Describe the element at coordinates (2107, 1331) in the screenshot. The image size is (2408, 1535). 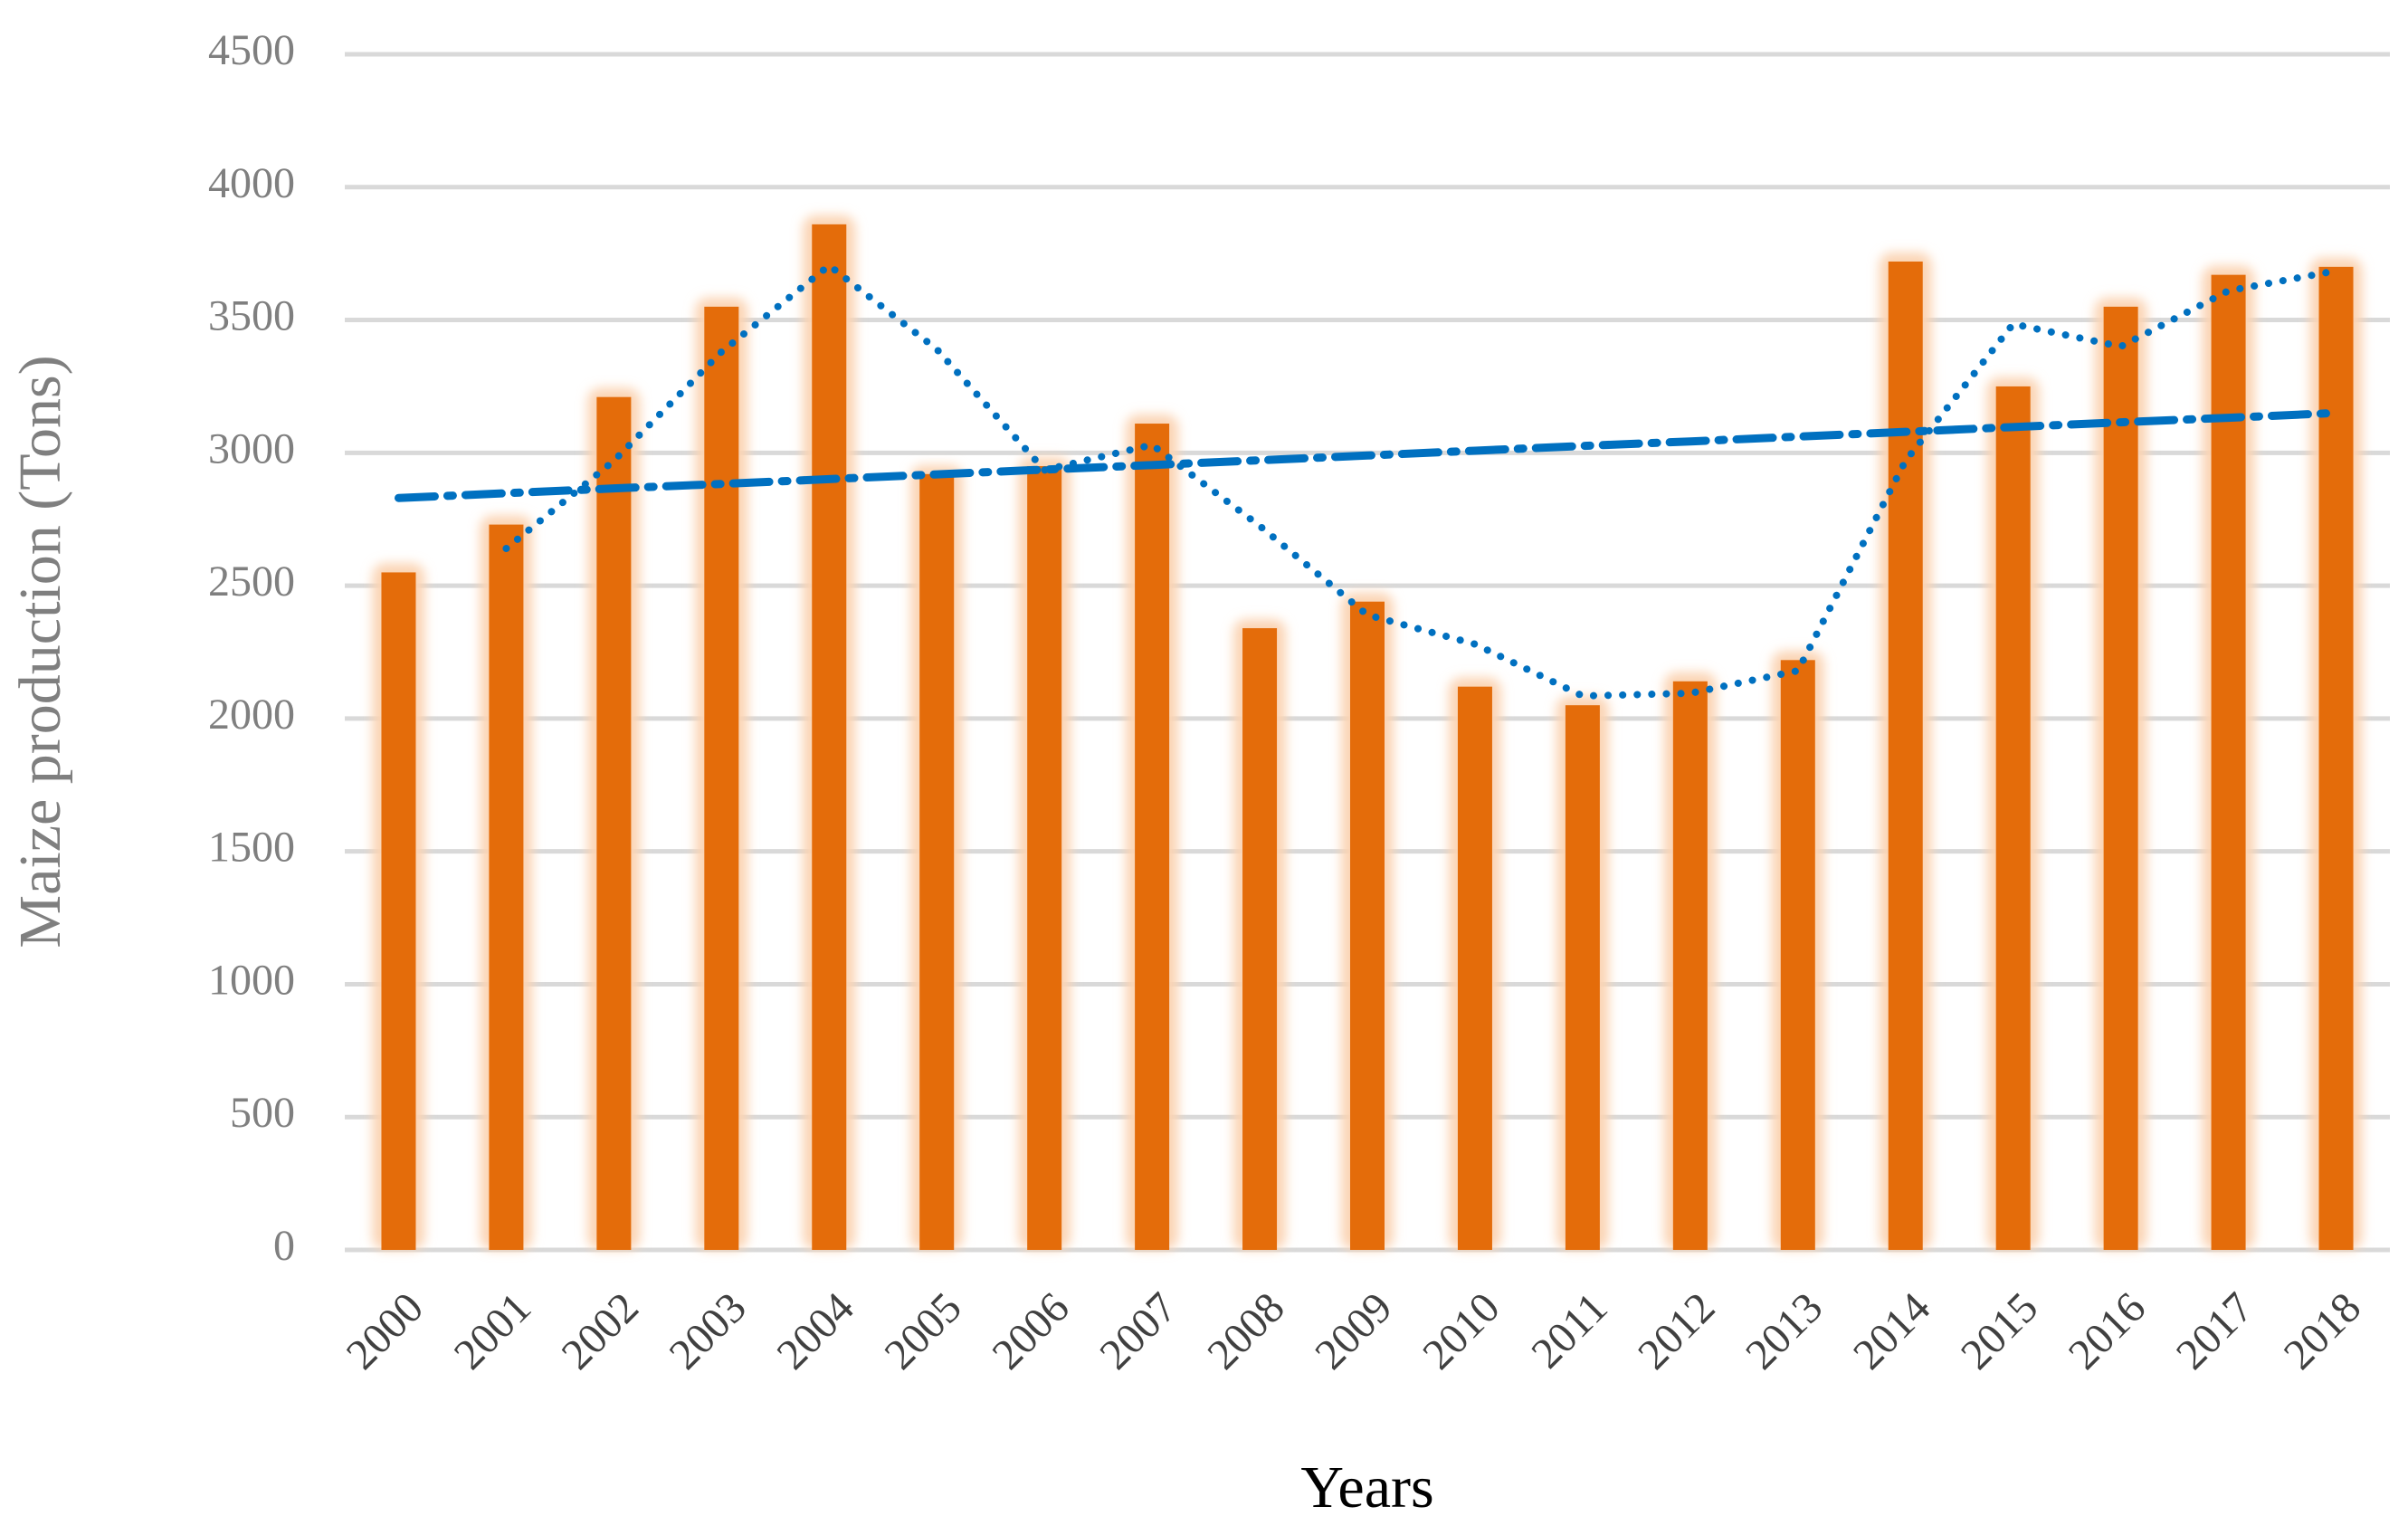
I see `x-tick-label: 2016` at that location.